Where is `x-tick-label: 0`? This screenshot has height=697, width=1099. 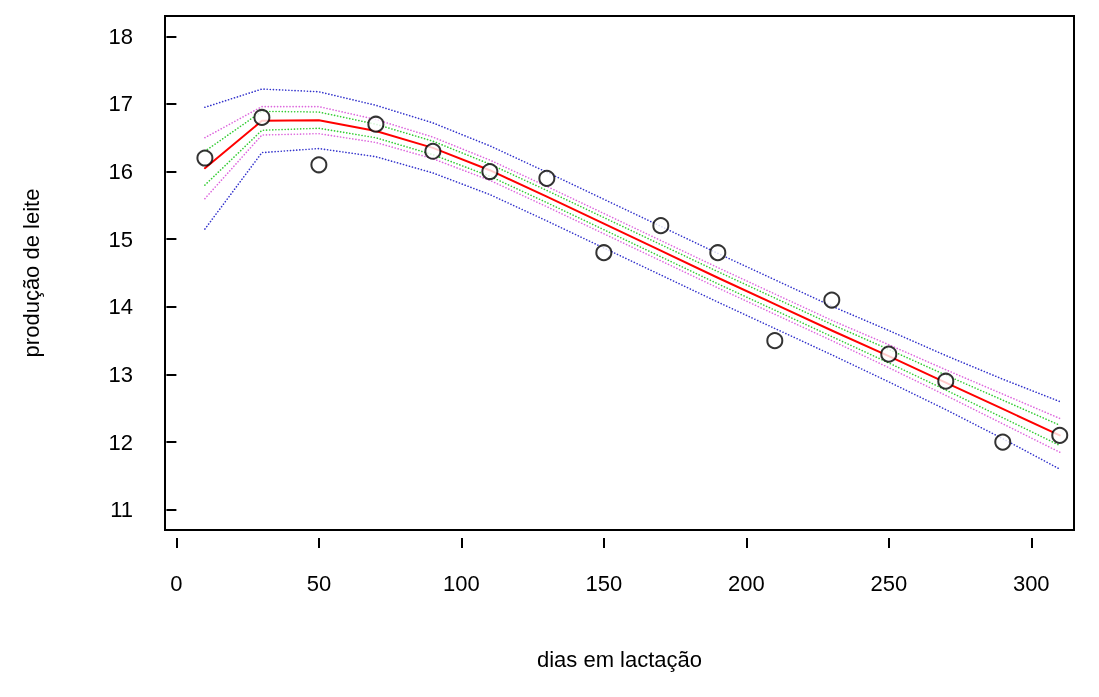 x-tick-label: 0 is located at coordinates (176, 583).